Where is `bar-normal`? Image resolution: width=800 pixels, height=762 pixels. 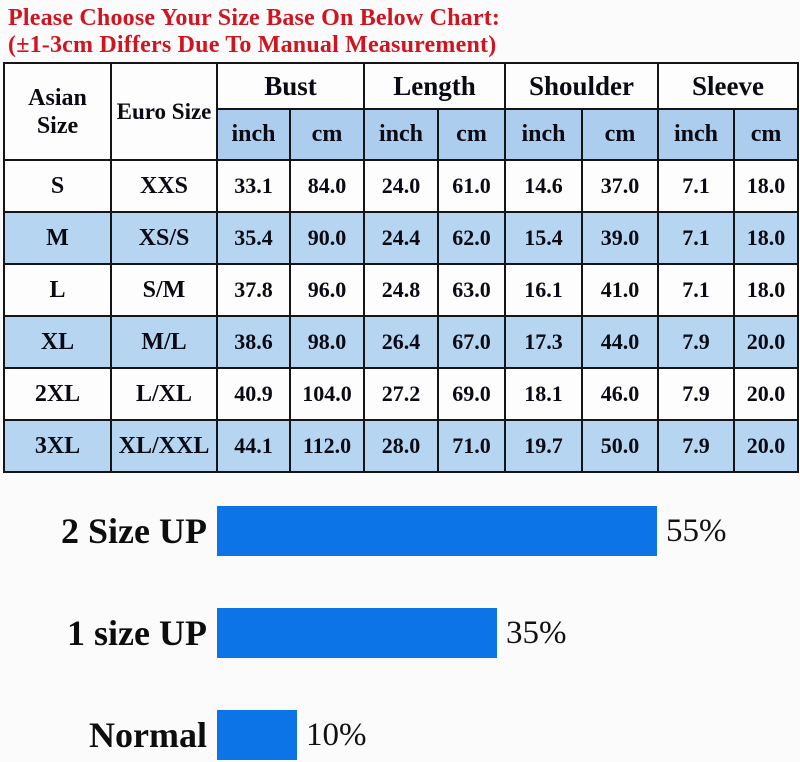 bar-normal is located at coordinates (257, 735).